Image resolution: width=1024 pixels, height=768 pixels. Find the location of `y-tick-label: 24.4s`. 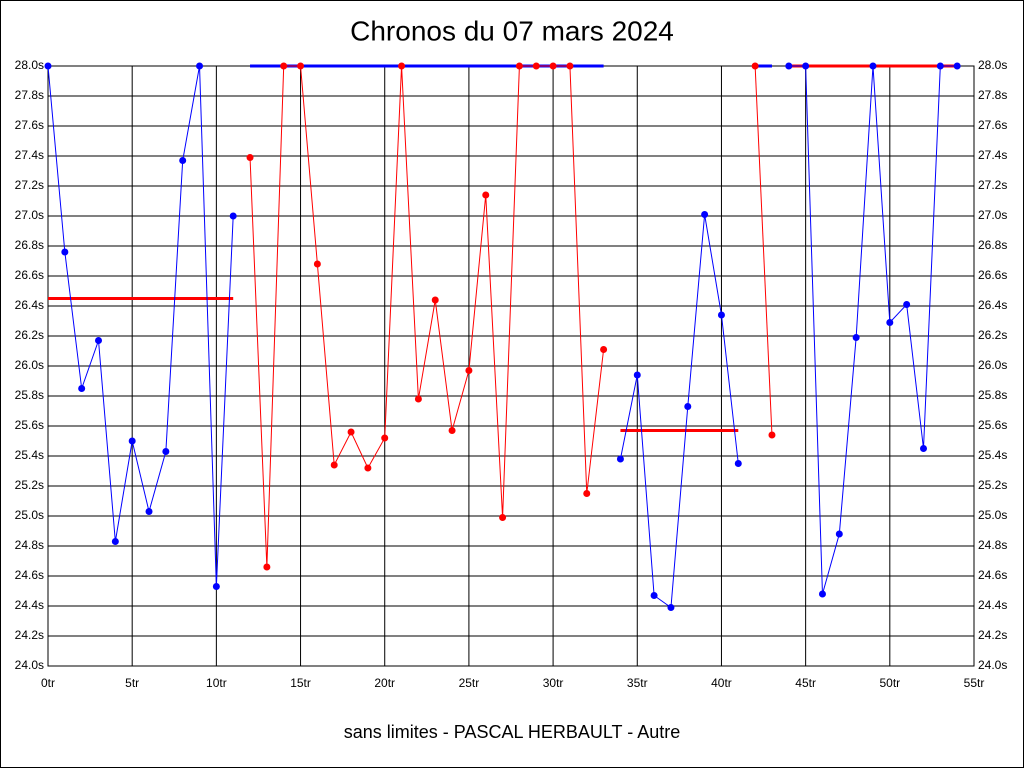

y-tick-label: 24.4s is located at coordinates (29, 605).